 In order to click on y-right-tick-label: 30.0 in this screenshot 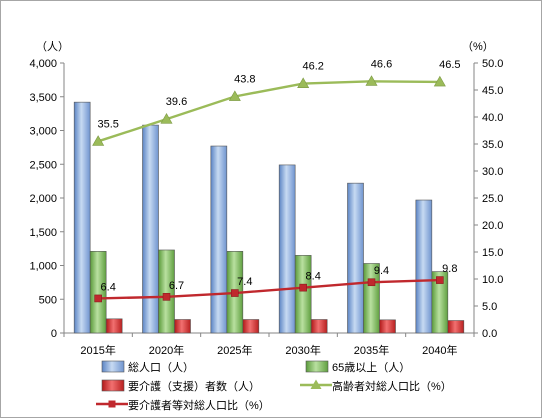, I will do `click(492, 172)`.